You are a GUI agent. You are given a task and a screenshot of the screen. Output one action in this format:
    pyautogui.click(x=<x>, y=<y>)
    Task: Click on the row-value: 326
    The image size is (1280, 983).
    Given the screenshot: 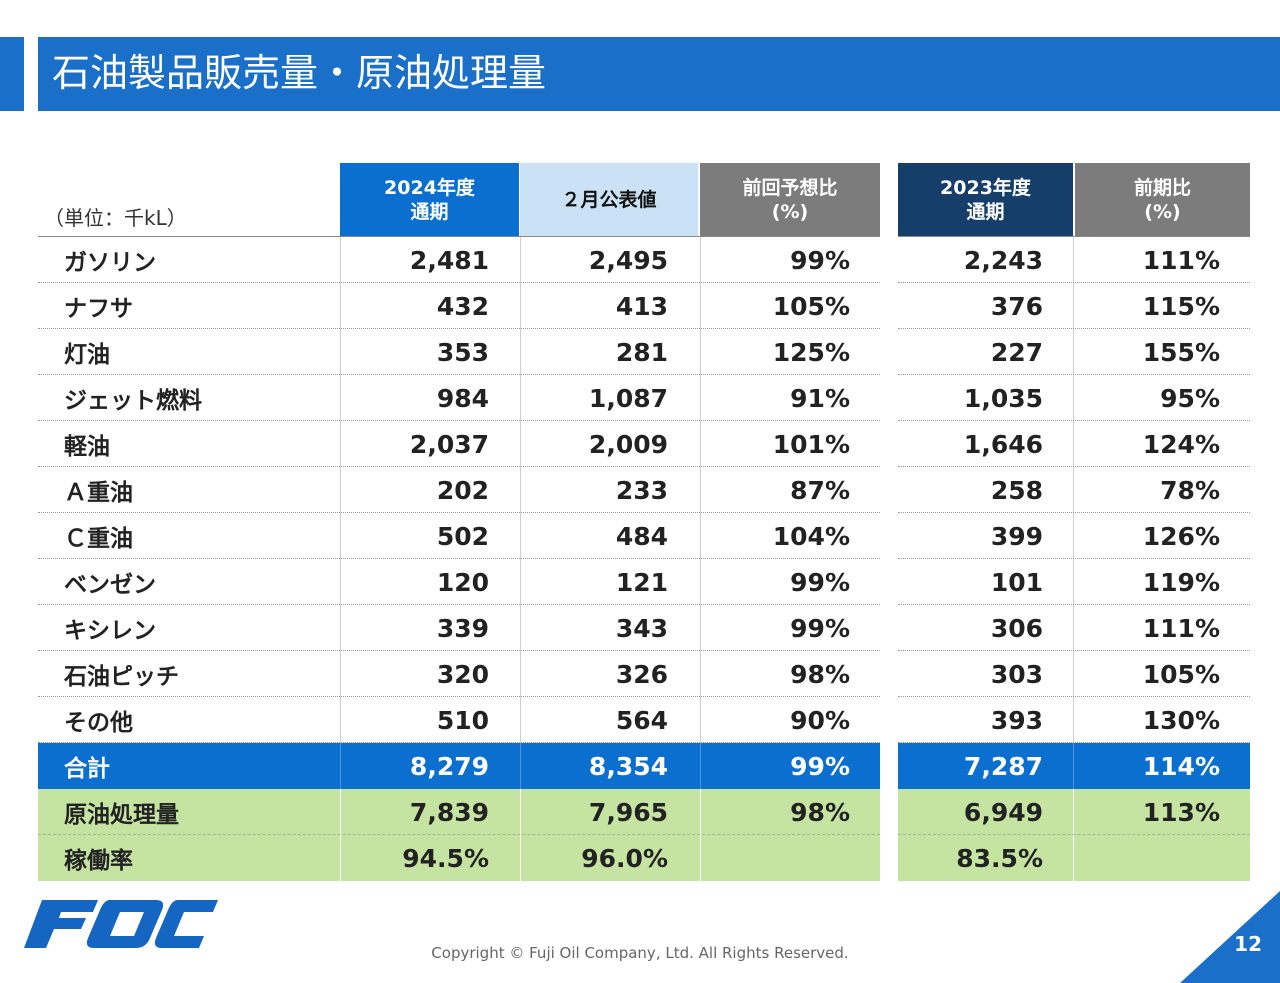 What is the action you would take?
    pyautogui.click(x=641, y=674)
    